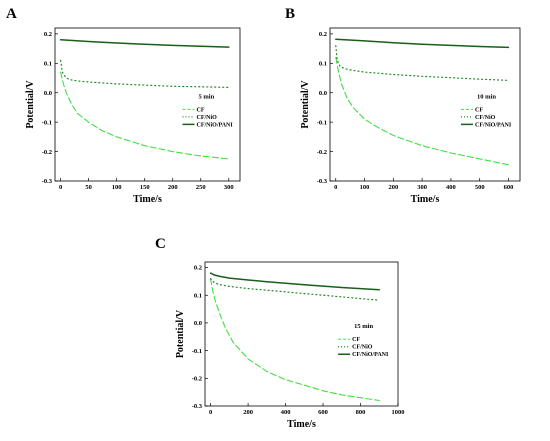  What do you see at coordinates (486, 96) in the screenshot?
I see `condition-annotation: 10 min` at bounding box center [486, 96].